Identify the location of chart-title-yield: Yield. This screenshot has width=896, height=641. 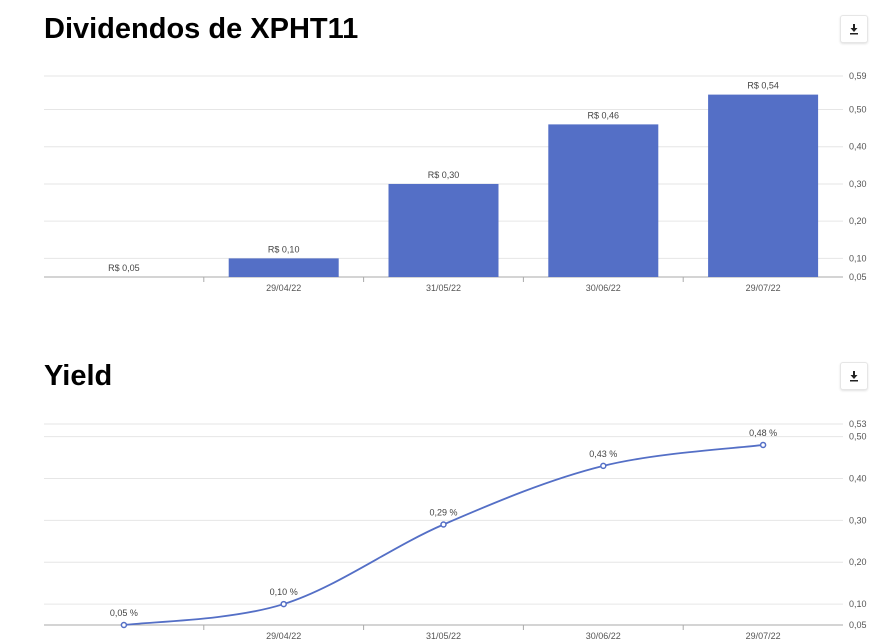
(78, 376).